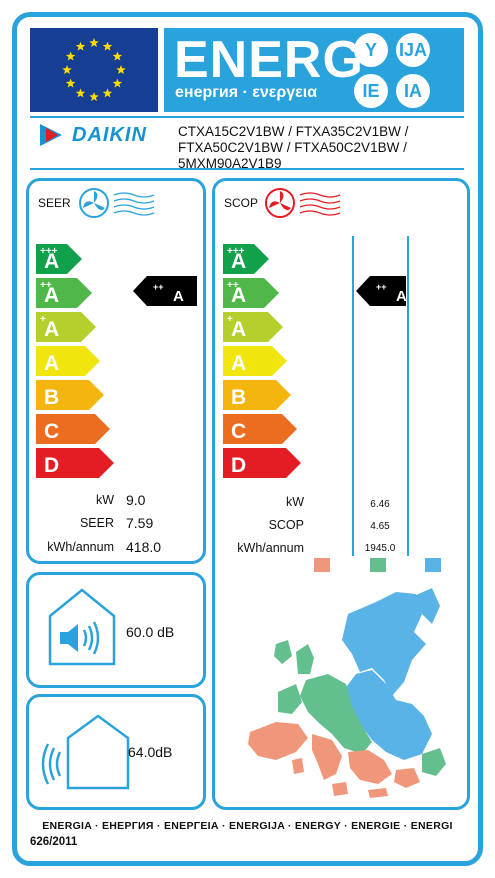 This screenshot has height=878, width=495. What do you see at coordinates (239, 465) in the screenshot?
I see `scop-class-letter: D` at bounding box center [239, 465].